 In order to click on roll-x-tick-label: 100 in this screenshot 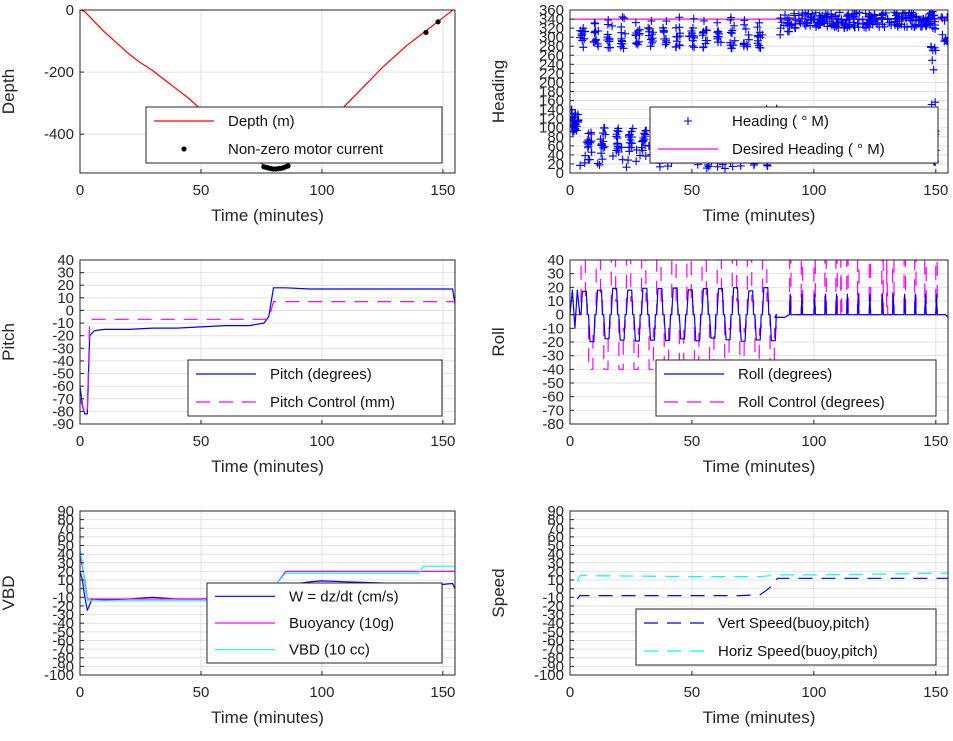, I will do `click(813, 441)`.